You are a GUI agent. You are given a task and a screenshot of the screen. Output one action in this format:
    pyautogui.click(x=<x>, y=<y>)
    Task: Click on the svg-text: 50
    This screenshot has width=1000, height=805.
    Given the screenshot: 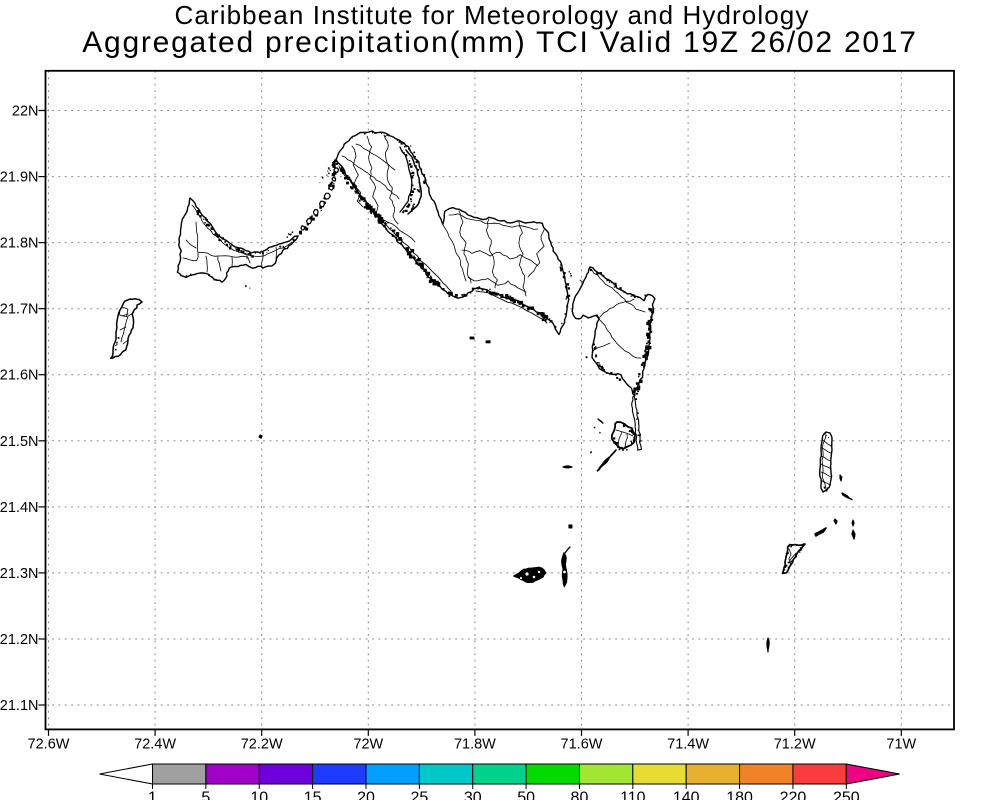 What is the action you would take?
    pyautogui.click(x=526, y=795)
    